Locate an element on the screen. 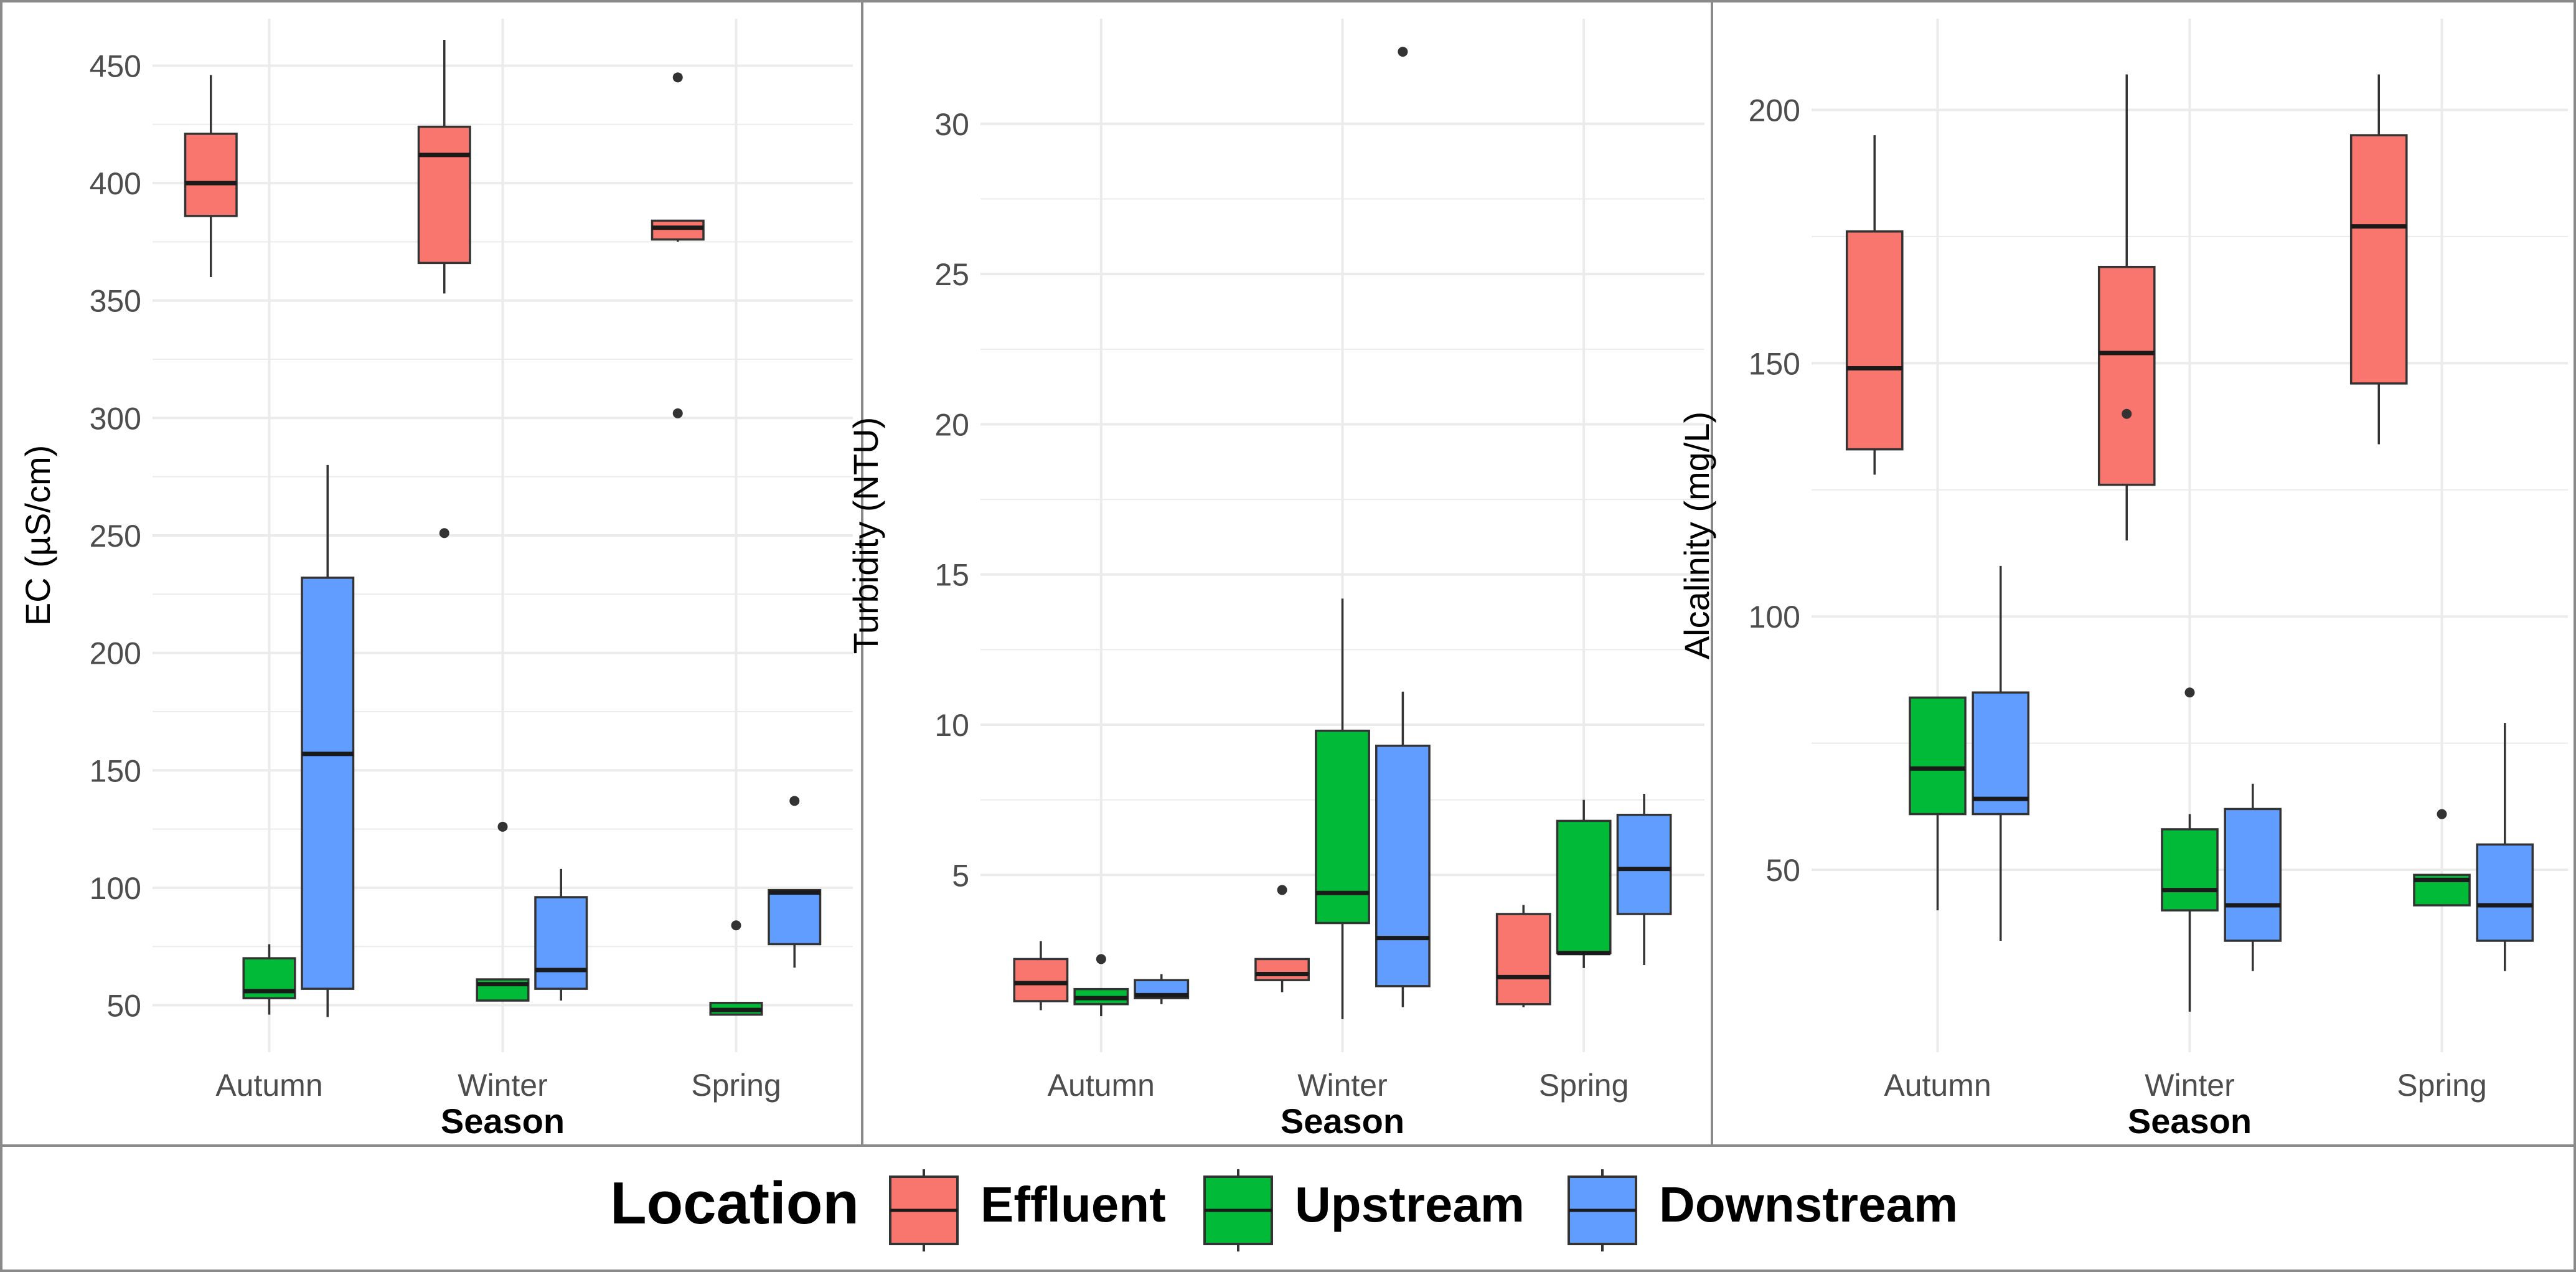 This screenshot has height=1272, width=2576. legend-entry-effluent: Effluent is located at coordinates (1027, 1210).